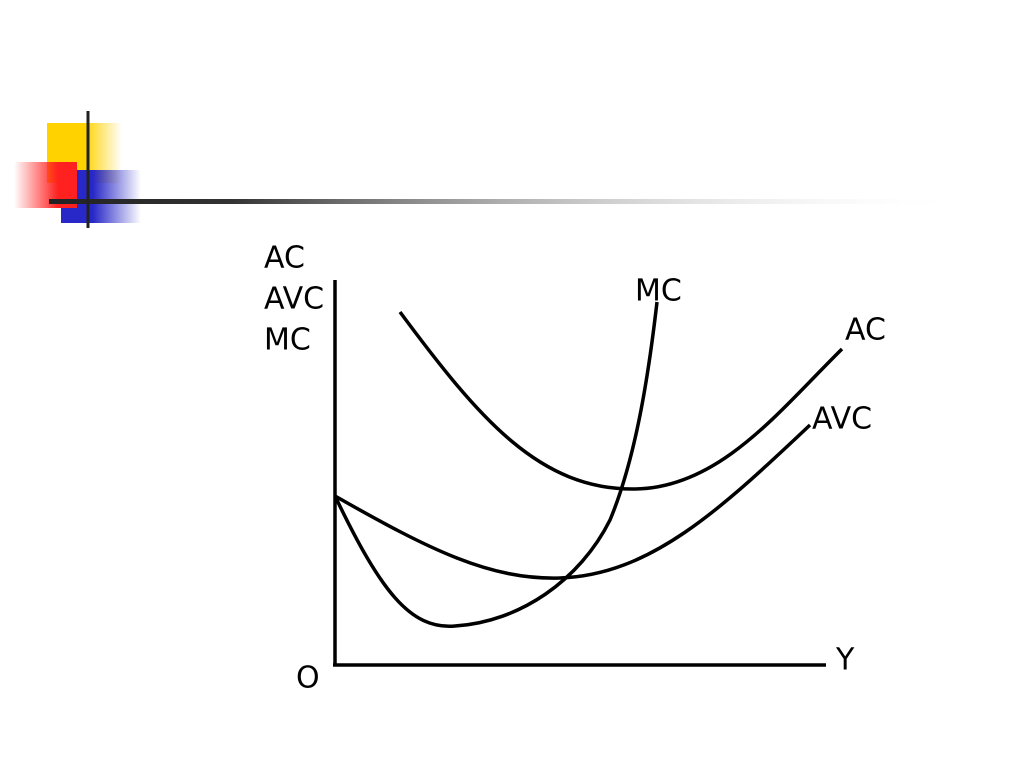 Image resolution: width=1024 pixels, height=768 pixels. I want to click on curve-label: AVC, so click(842, 419).